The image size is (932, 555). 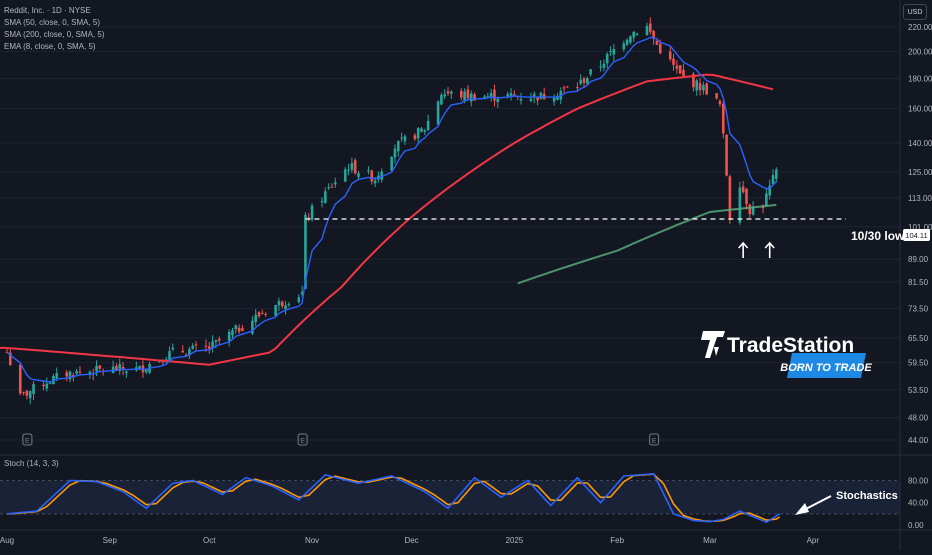 I want to click on time-tick-label: Aug, so click(x=7, y=540).